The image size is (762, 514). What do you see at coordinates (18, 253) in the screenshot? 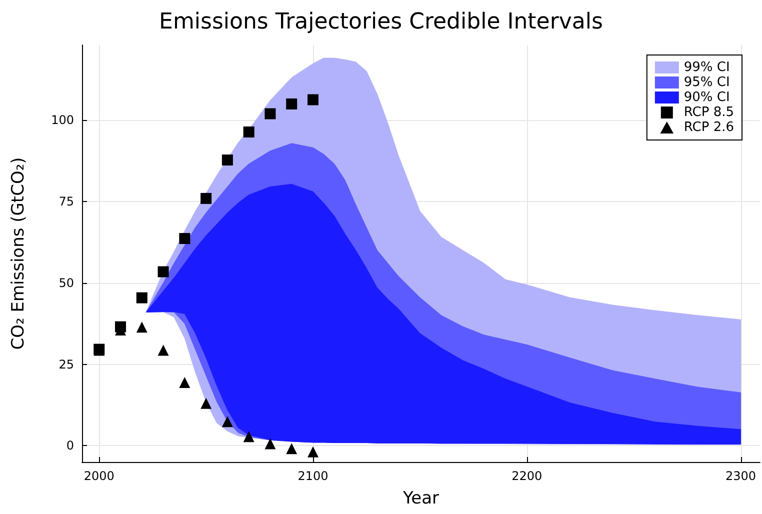
I see `y-axis-title: CO₂ Emissions (GtCO₂)` at bounding box center [18, 253].